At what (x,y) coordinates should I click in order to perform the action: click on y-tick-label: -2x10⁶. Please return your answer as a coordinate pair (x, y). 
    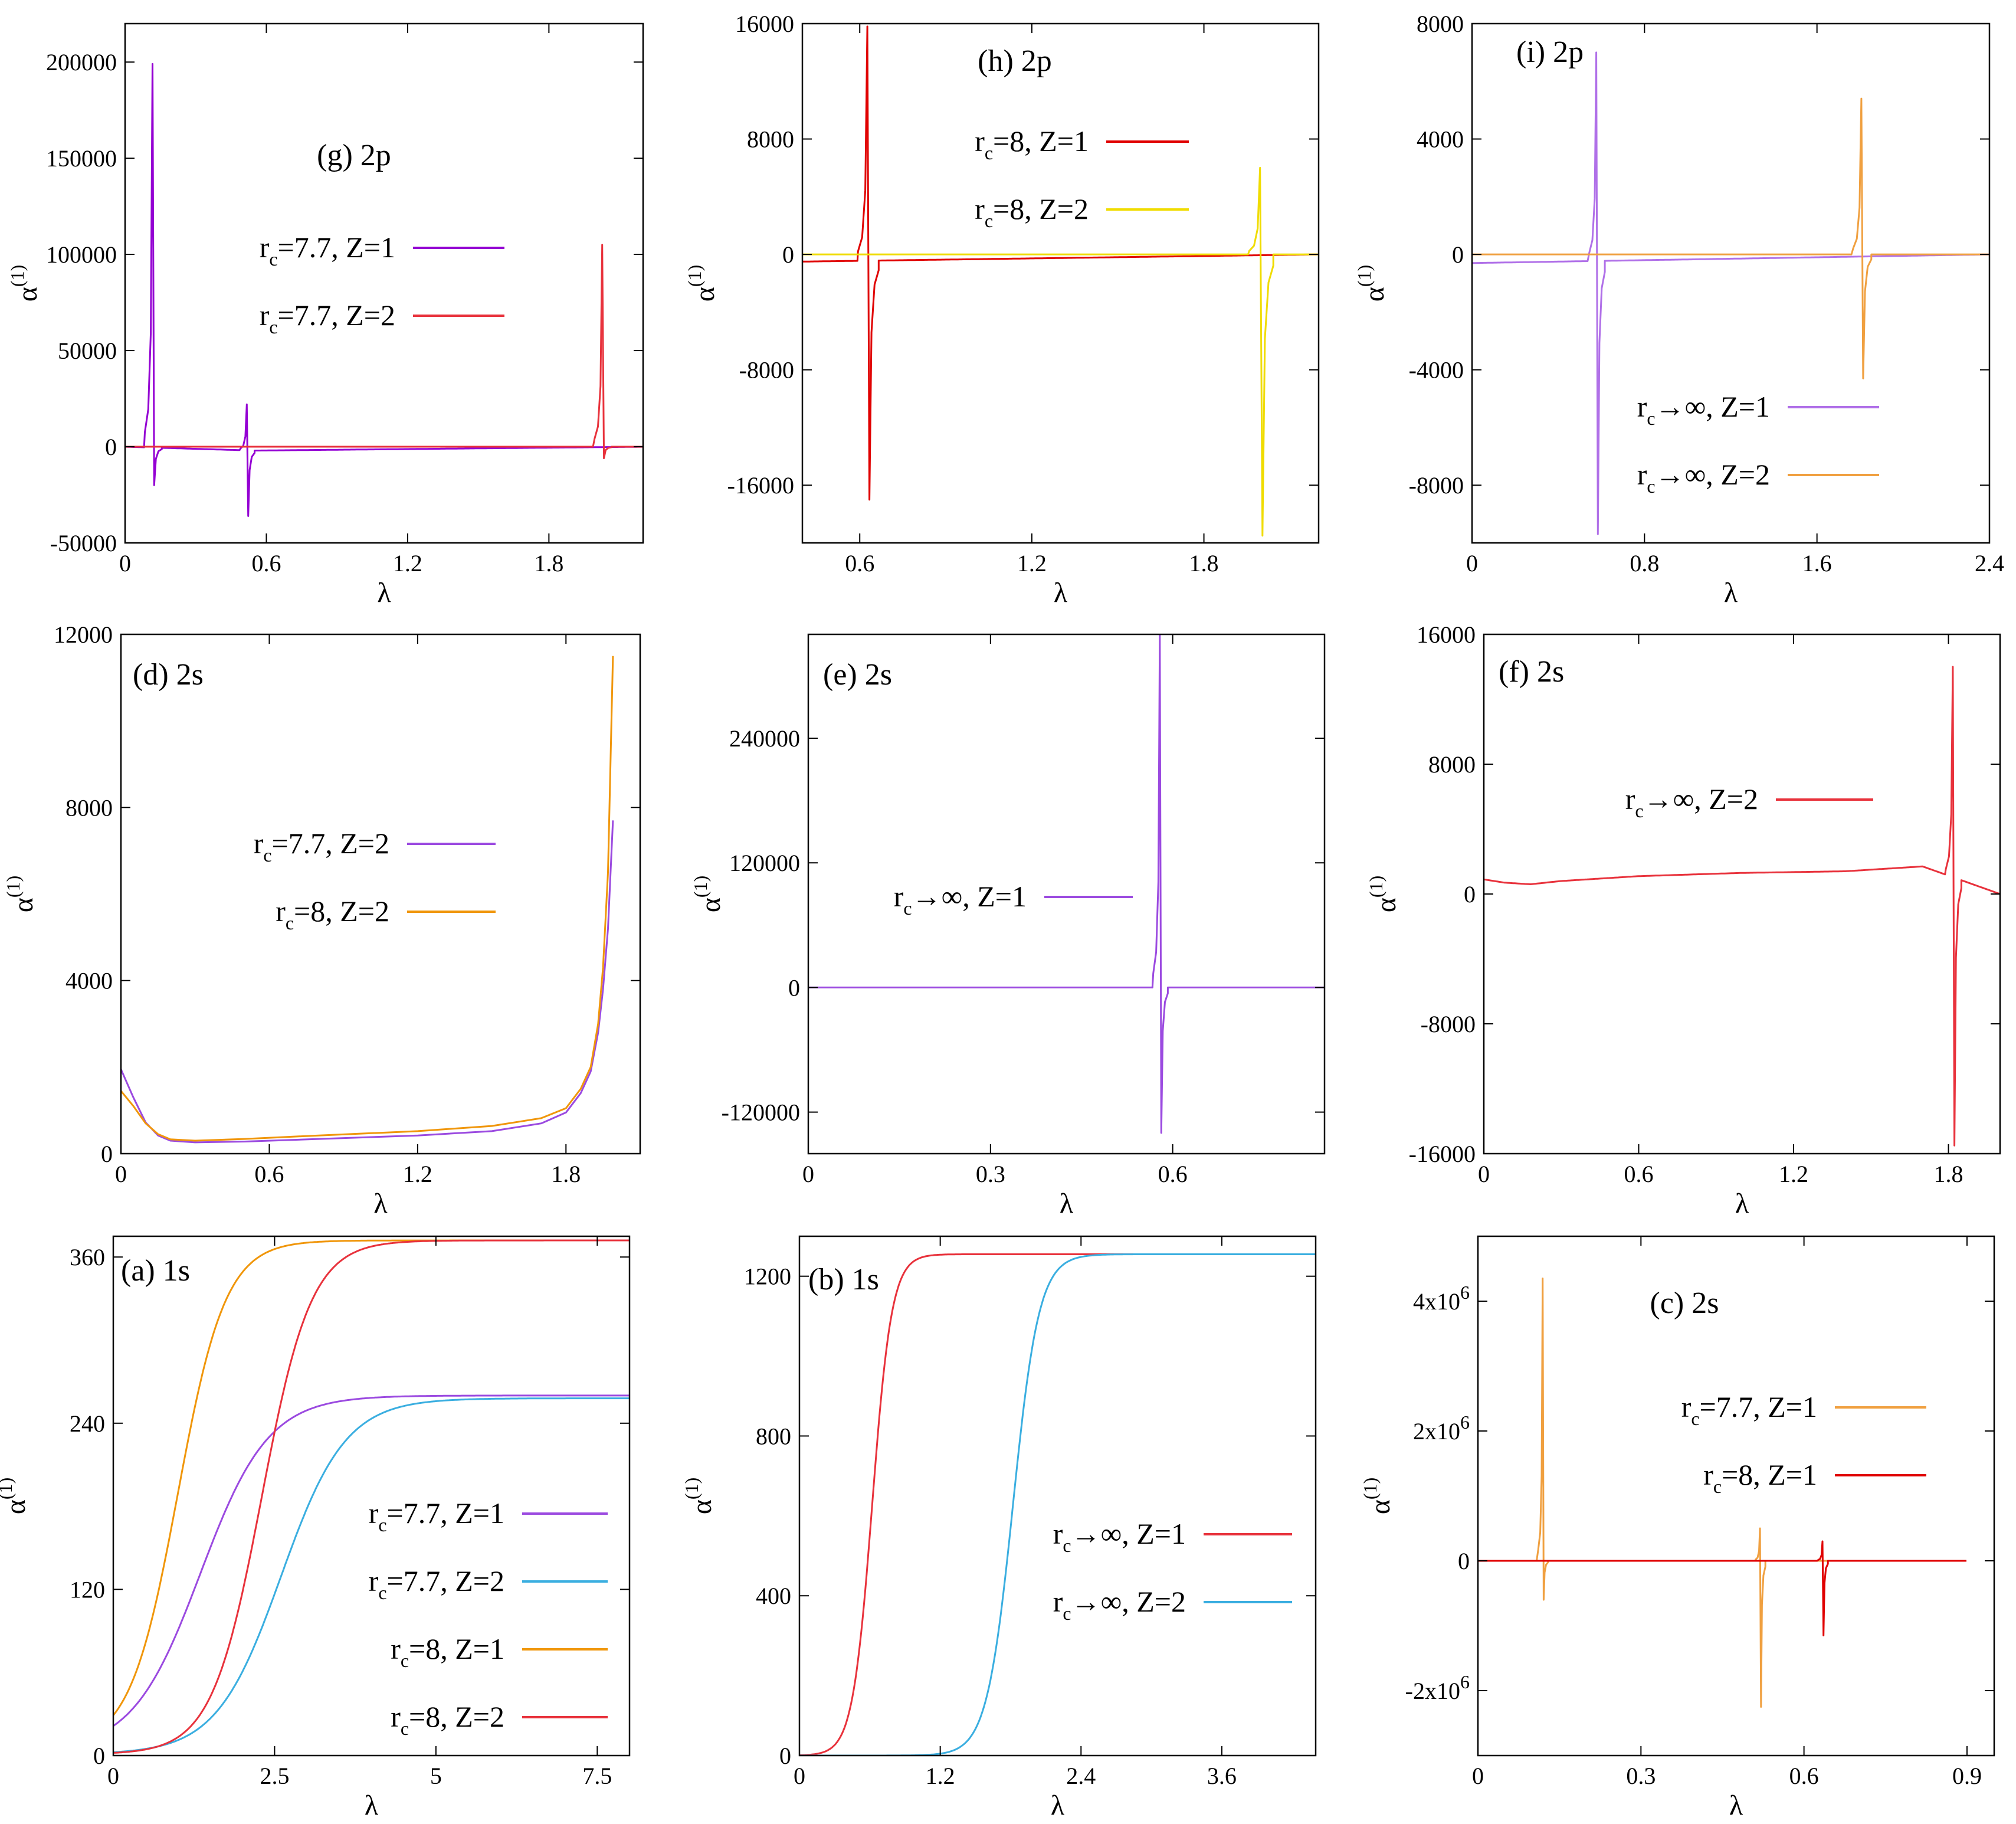
    Looking at the image, I should click on (1437, 1687).